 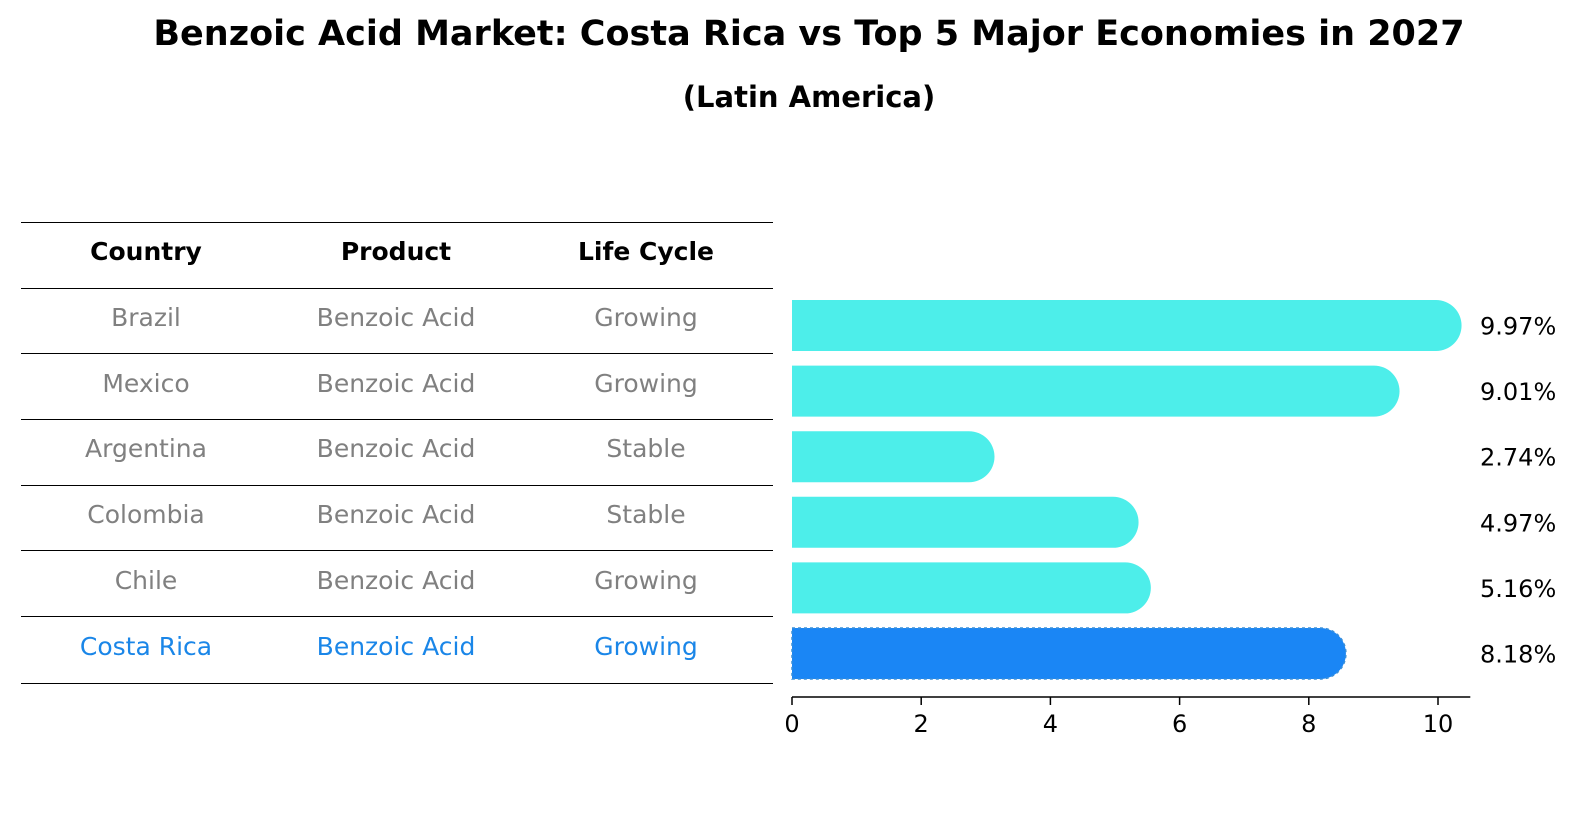 What do you see at coordinates (146, 383) in the screenshot?
I see `cell-country: Mexico` at bounding box center [146, 383].